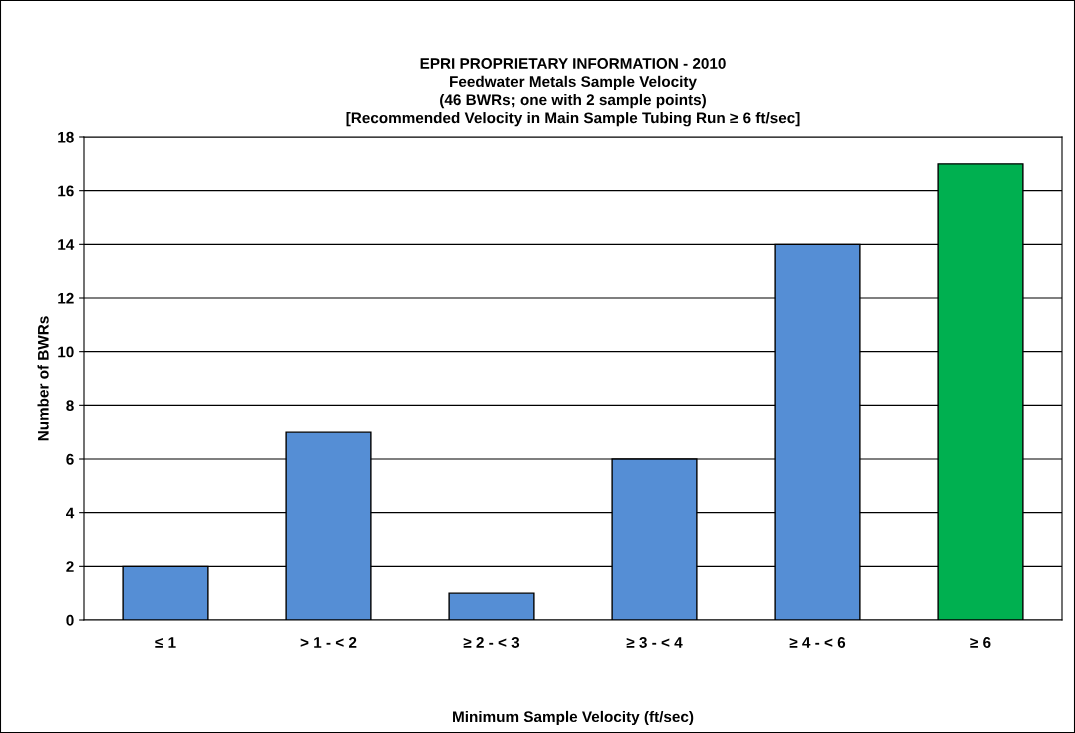  What do you see at coordinates (165, 642) in the screenshot?
I see `x-tick-label: ≤ 1` at bounding box center [165, 642].